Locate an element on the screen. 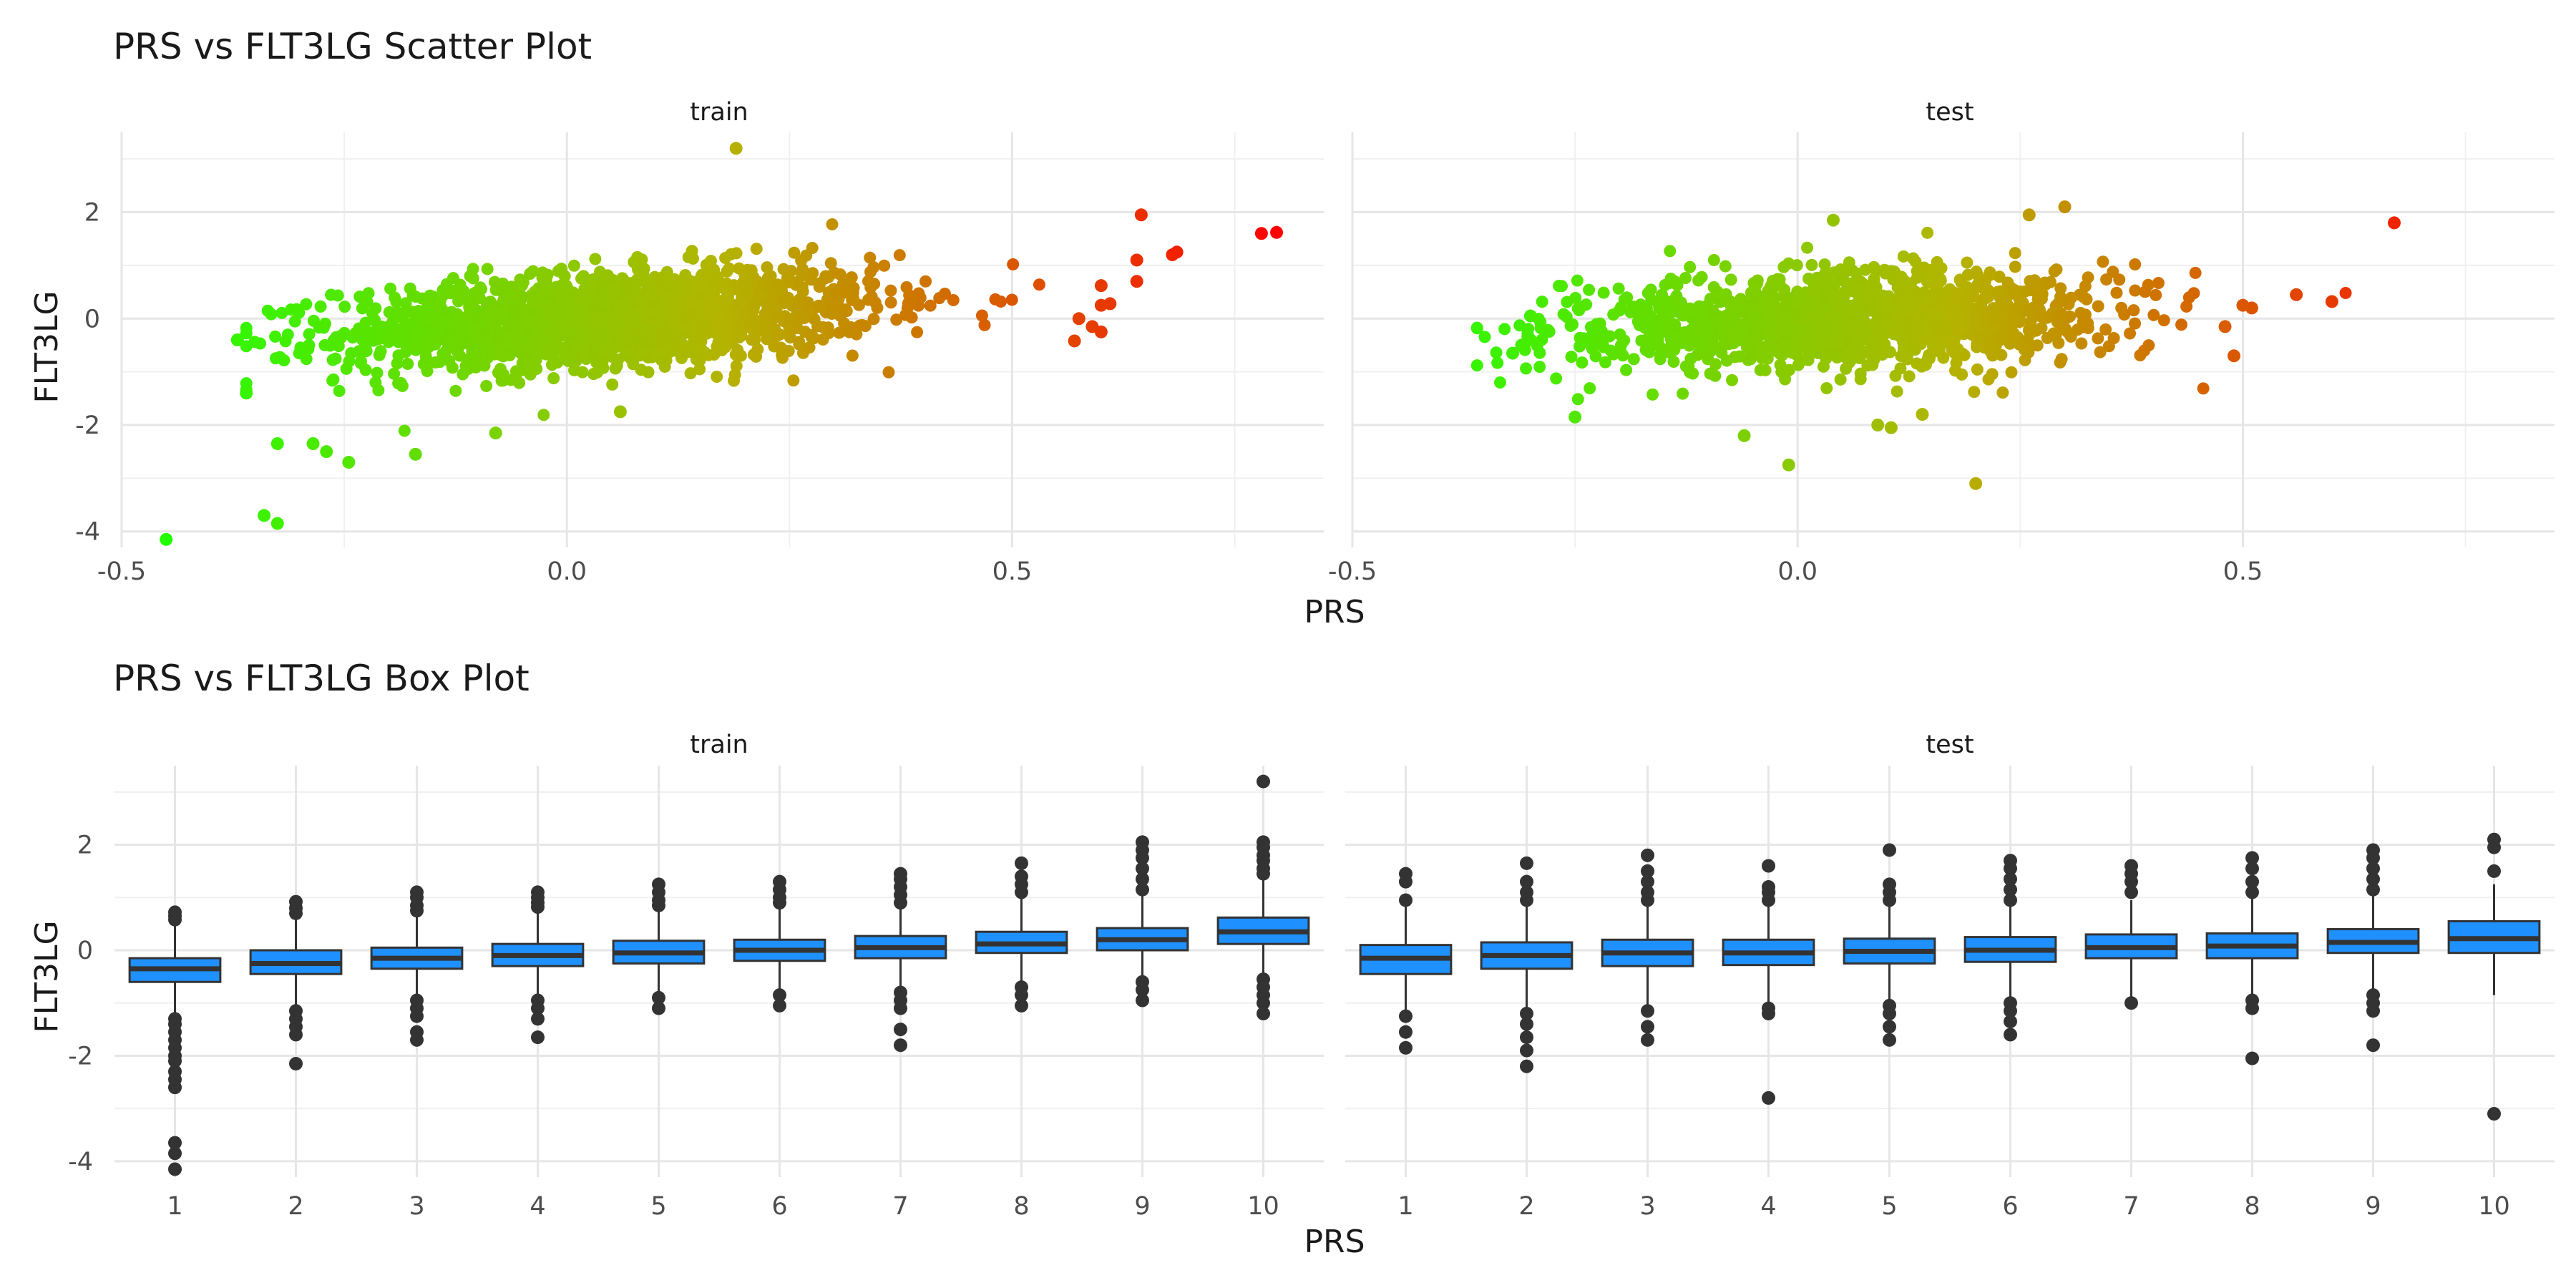  scatter-facet-test-label: test is located at coordinates (1950, 112).